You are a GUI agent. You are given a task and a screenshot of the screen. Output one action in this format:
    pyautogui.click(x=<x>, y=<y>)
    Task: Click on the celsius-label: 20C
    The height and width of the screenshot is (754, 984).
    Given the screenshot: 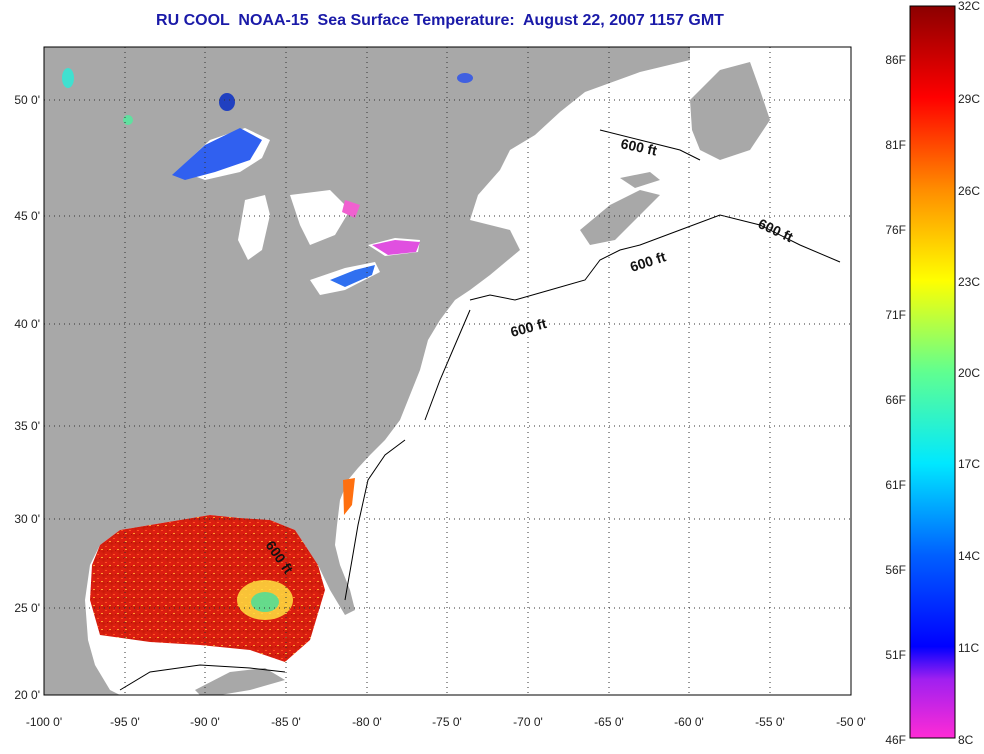 What is the action you would take?
    pyautogui.click(x=969, y=373)
    